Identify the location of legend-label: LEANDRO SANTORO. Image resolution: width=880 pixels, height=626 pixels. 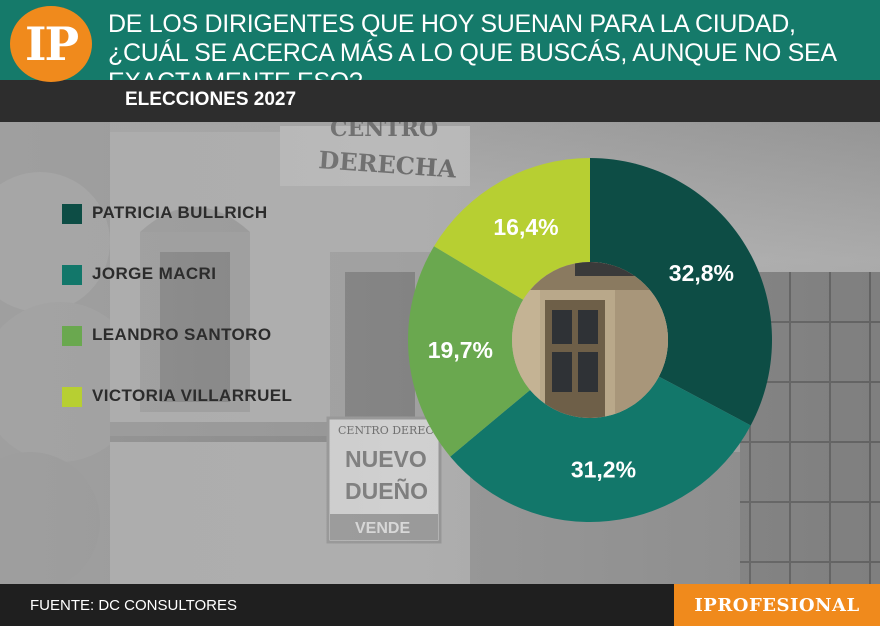
(182, 334).